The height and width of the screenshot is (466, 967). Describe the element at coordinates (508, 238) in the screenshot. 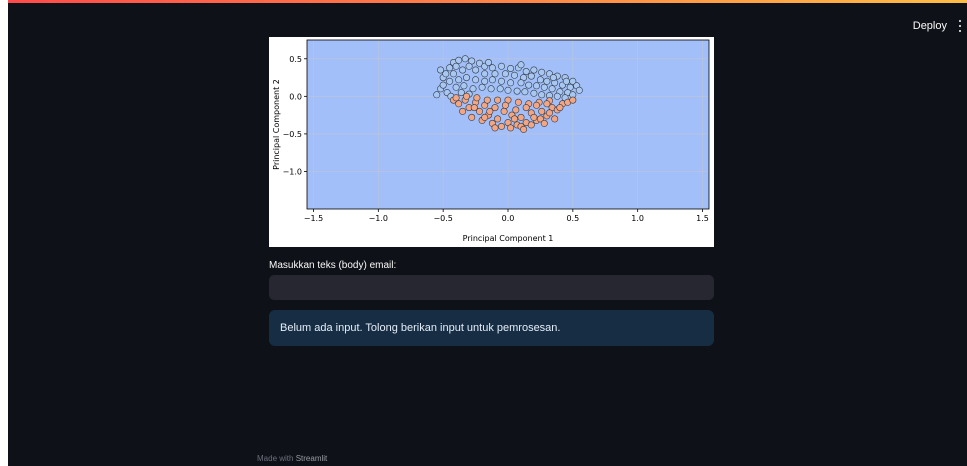

I see `x-axis-label: Principal Component 1` at that location.